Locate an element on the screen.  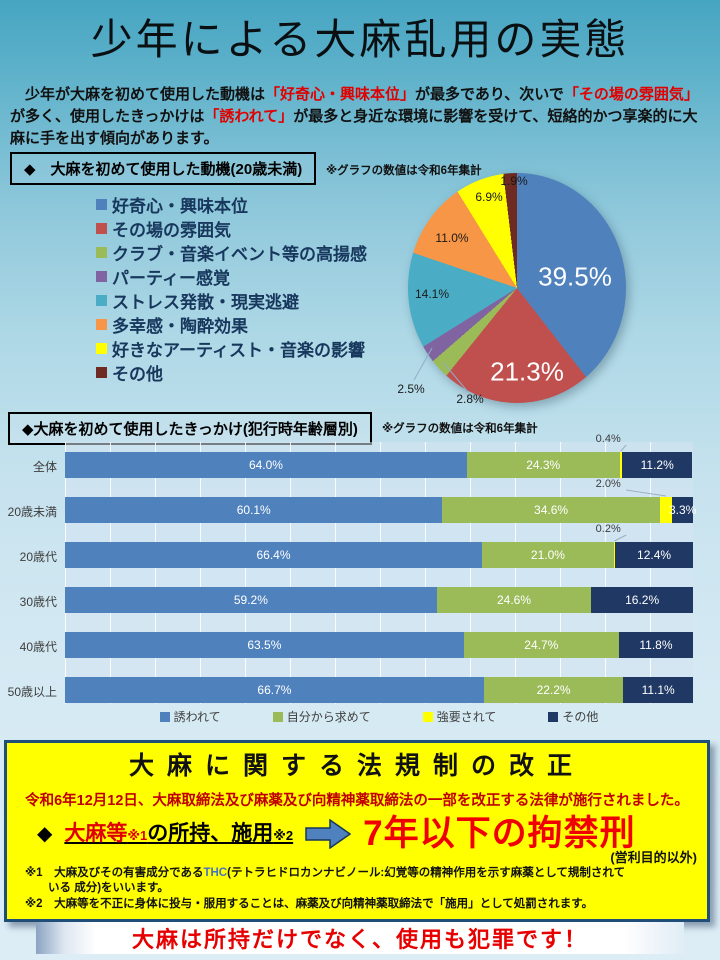
pie-legend-item: ストレス発散・現実逃避 is located at coordinates (231, 300).